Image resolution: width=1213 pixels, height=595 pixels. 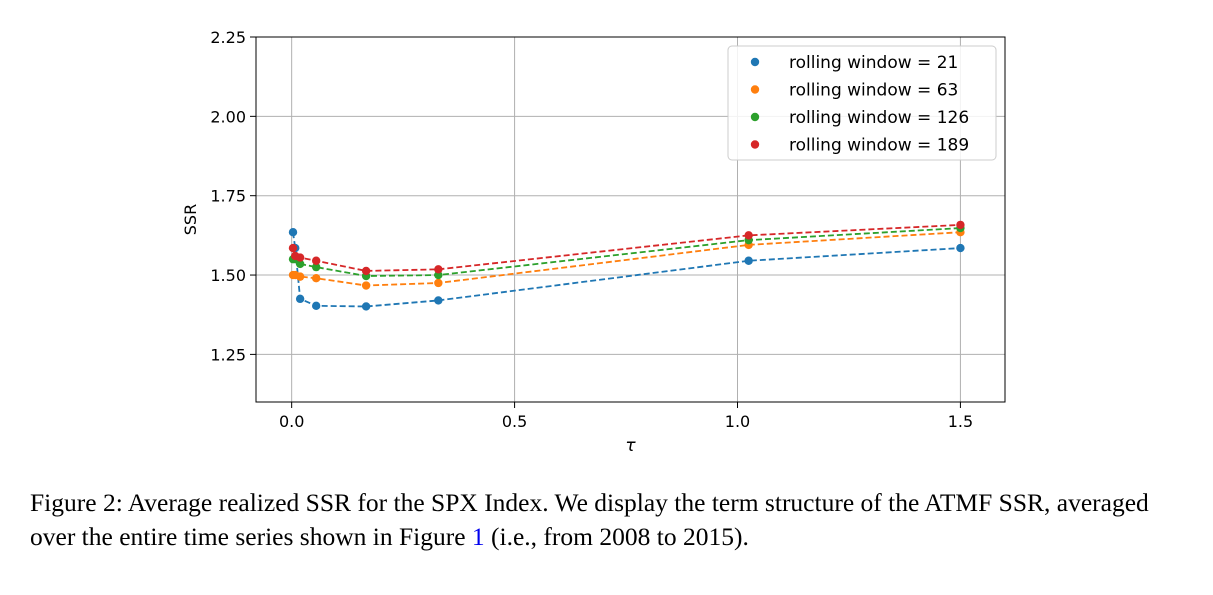 What do you see at coordinates (630, 446) in the screenshot?
I see `x-axis-label: τ` at bounding box center [630, 446].